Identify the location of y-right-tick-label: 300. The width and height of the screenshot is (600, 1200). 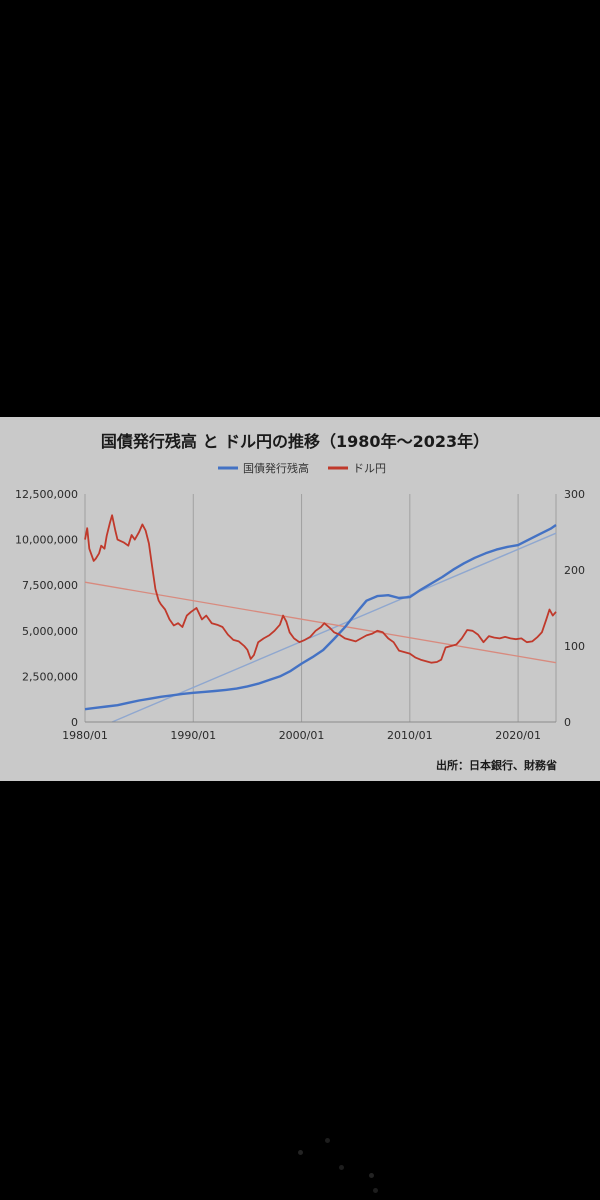
(574, 494).